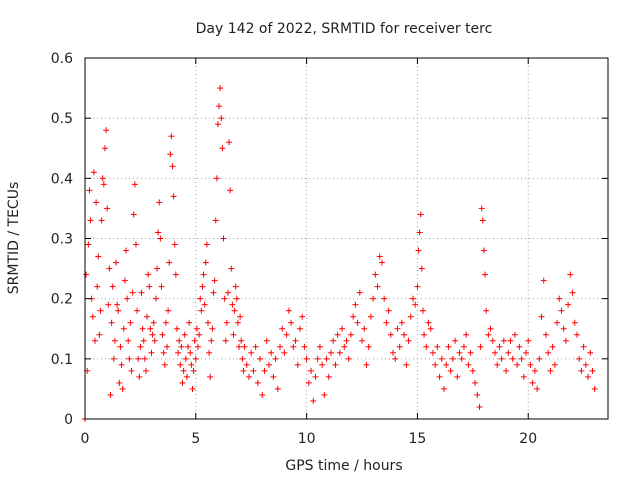  Describe the element at coordinates (62, 119) in the screenshot. I see `y-tick-label: 0.5` at that location.